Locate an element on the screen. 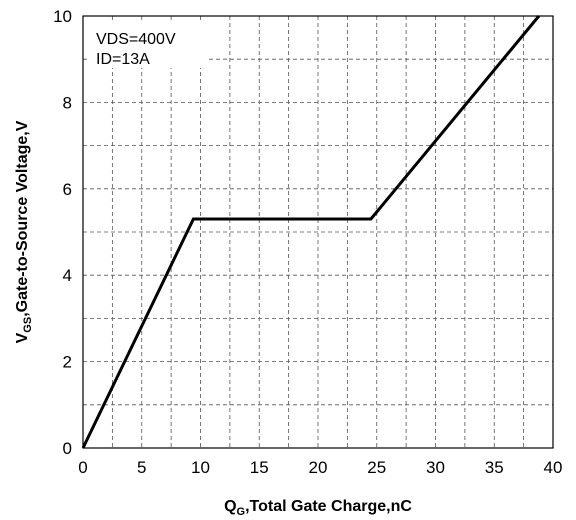  x-tick-label: 40 is located at coordinates (553, 467).